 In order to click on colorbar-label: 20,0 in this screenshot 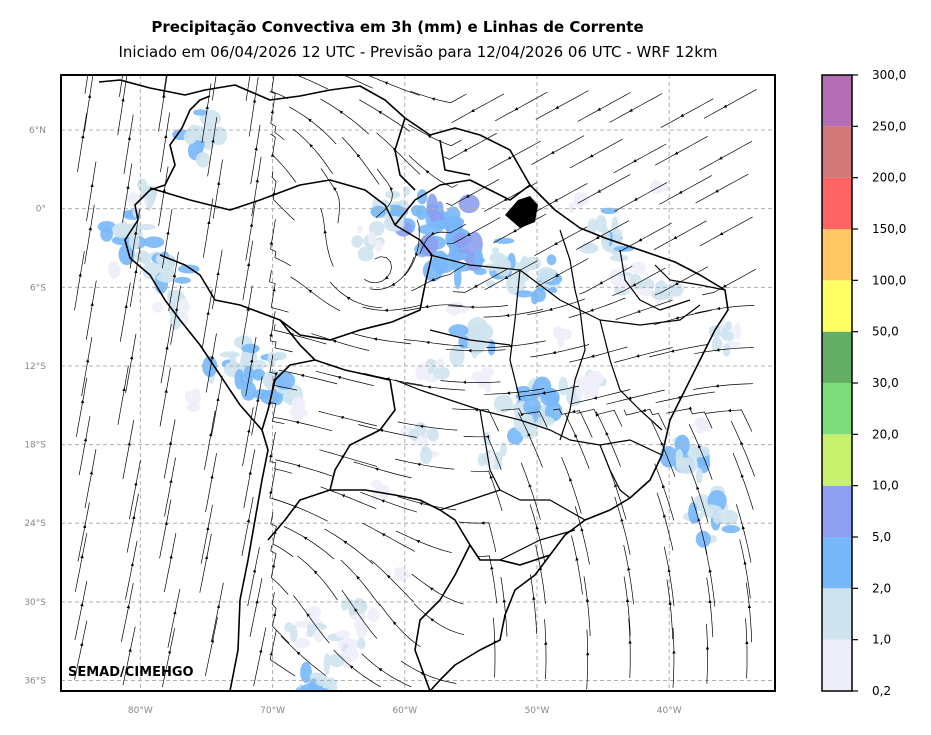, I will do `click(885, 434)`.